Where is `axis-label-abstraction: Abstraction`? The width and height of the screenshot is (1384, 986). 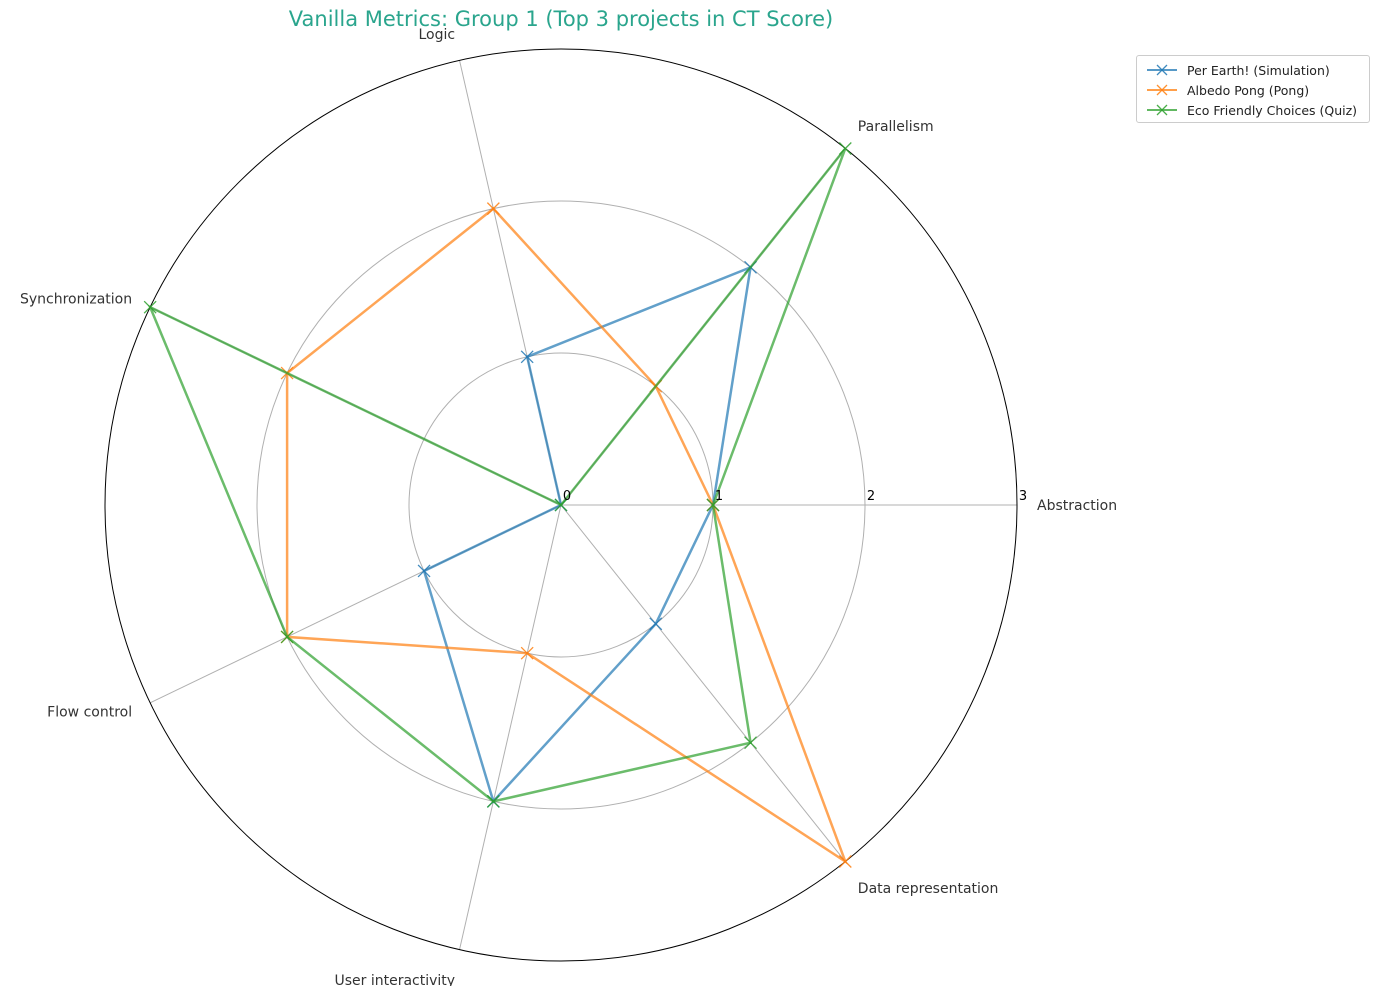 axis-label-abstraction: Abstraction is located at coordinates (1077, 506).